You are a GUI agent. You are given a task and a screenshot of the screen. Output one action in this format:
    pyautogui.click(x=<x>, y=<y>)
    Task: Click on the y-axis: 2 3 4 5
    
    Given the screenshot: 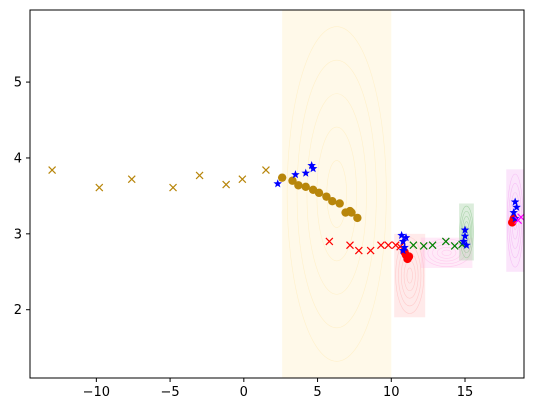 What is the action you would take?
    pyautogui.click(x=22, y=197)
    